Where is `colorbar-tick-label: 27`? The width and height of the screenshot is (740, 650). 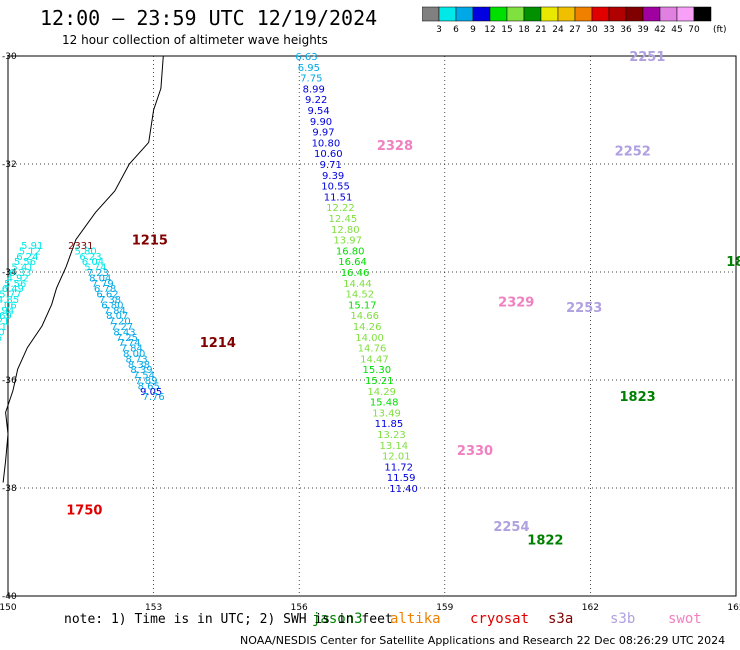
colorbar-tick-label: 27 is located at coordinates (574, 30).